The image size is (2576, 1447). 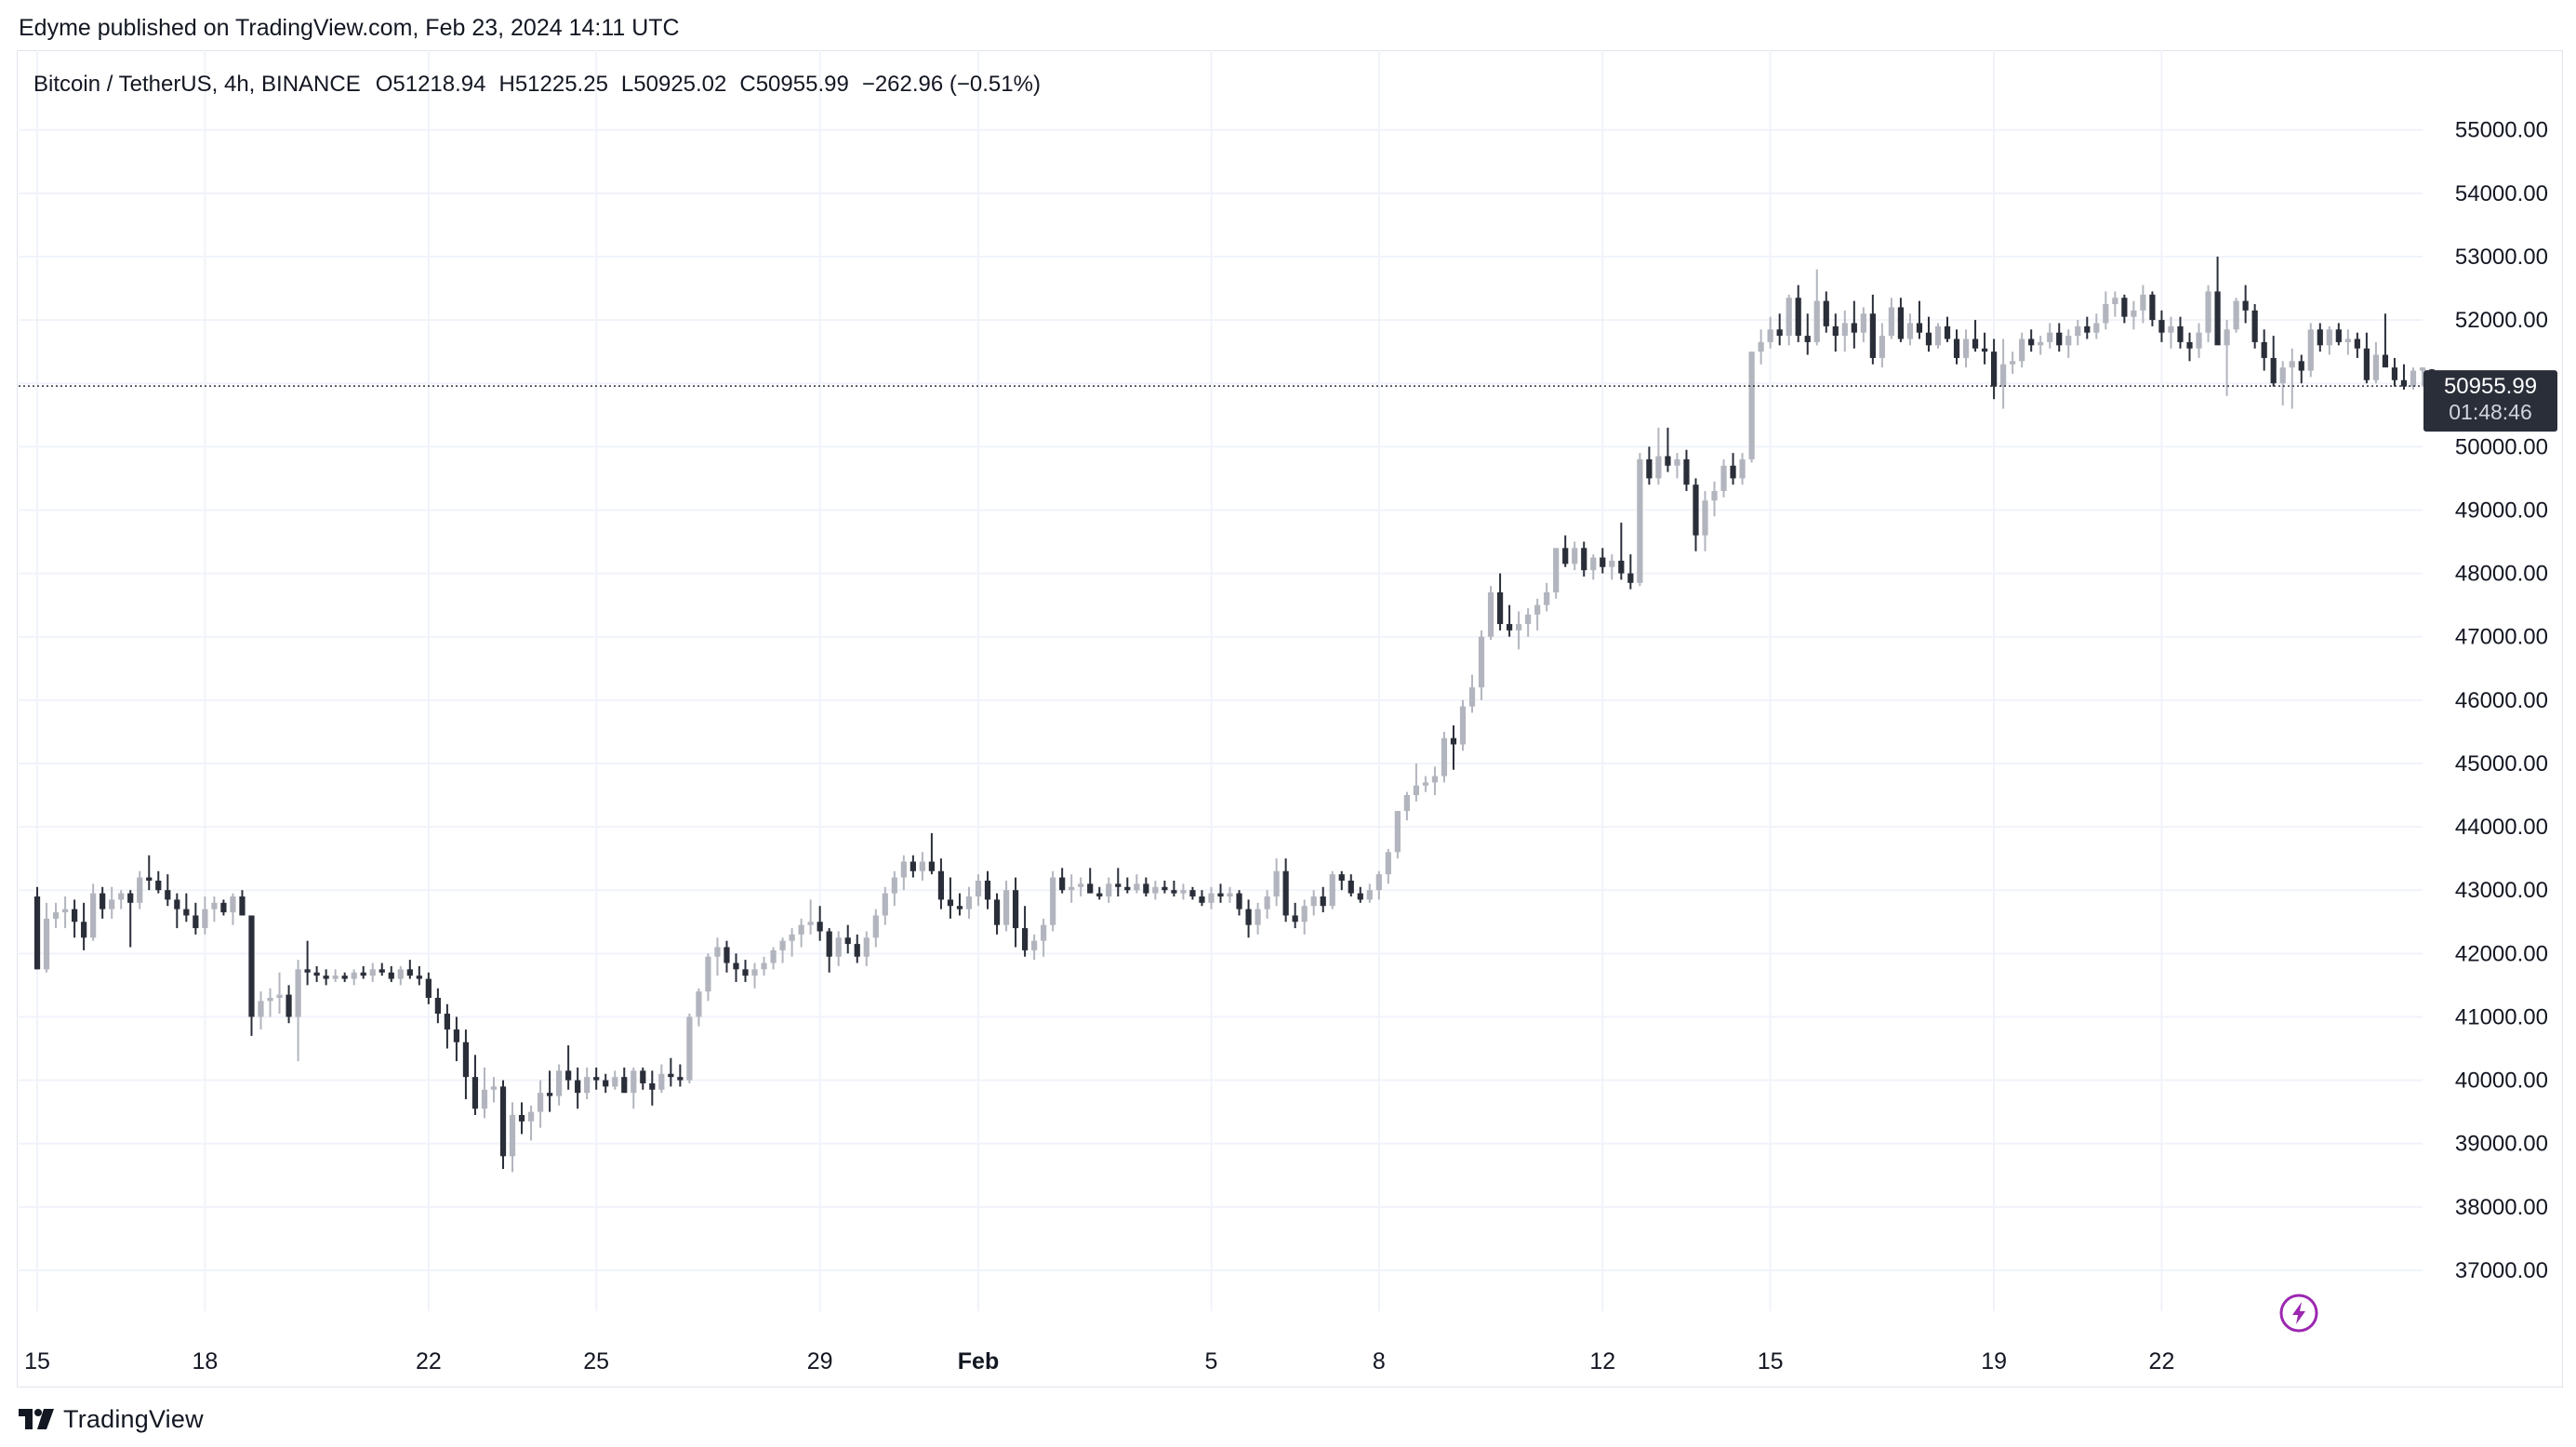 I want to click on x-tick-label: 5, so click(x=1211, y=1361).